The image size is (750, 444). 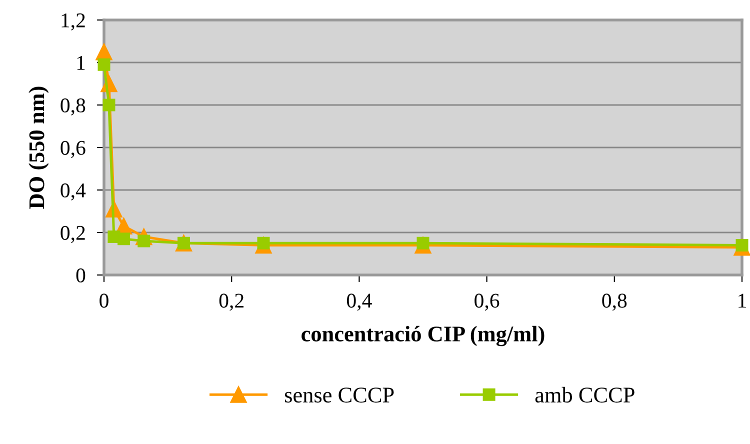 I want to click on x-axis-title: concentració CIP (mg/ml), so click(x=423, y=336).